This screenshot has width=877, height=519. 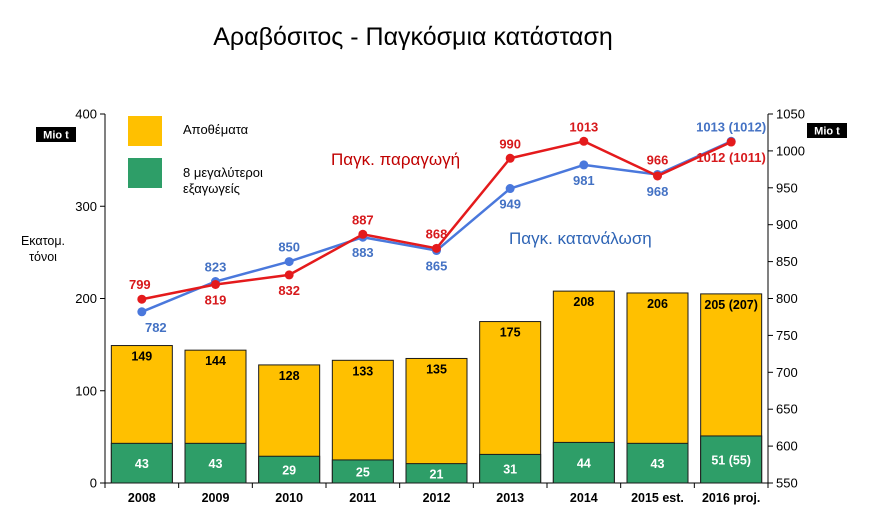 I want to click on stocks-value-label: 175, so click(x=510, y=333).